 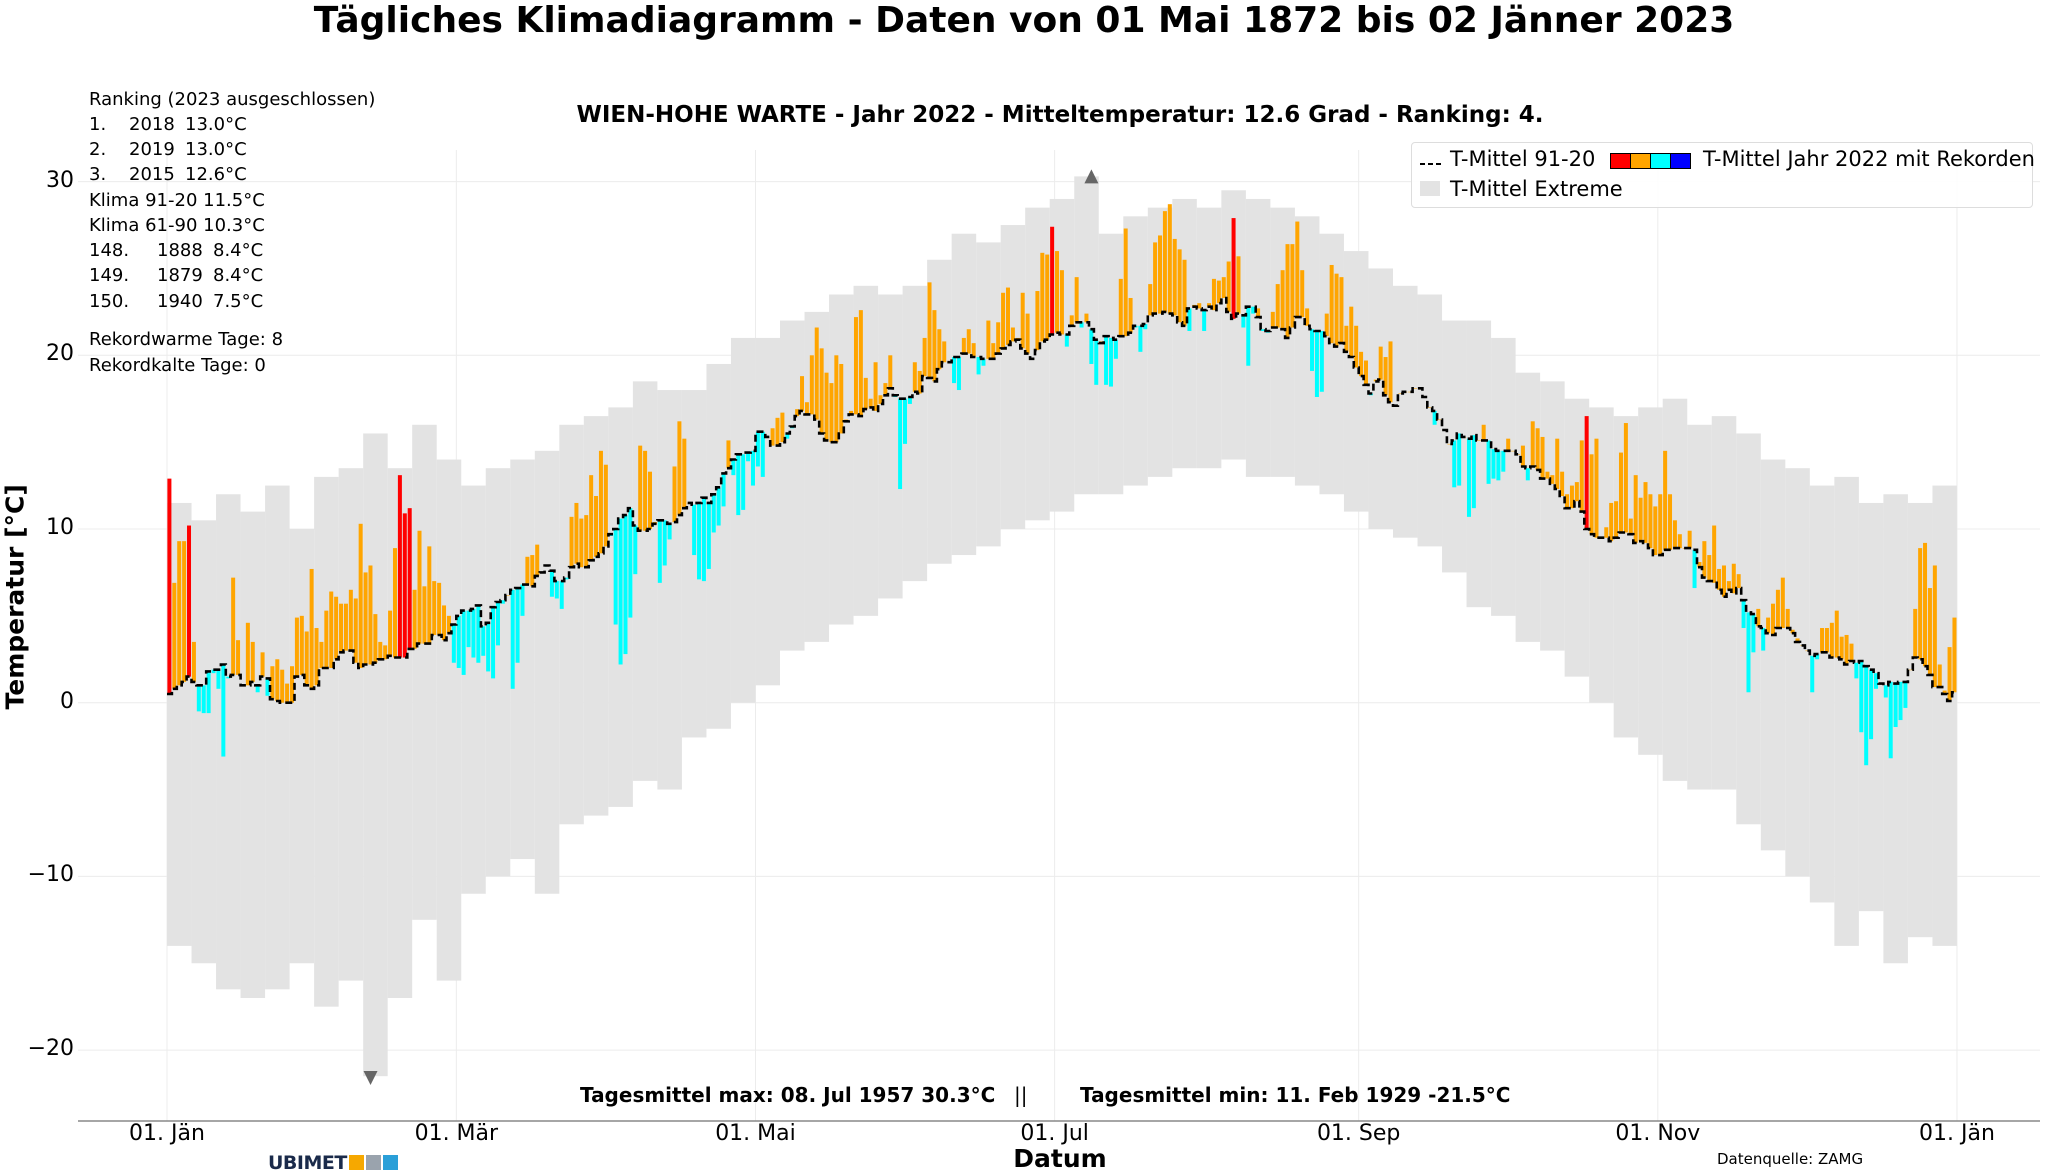 What do you see at coordinates (788, 1095) in the screenshot?
I see `stat-max: Tagesmittel max: 08. Jul 1957 30.3°C` at bounding box center [788, 1095].